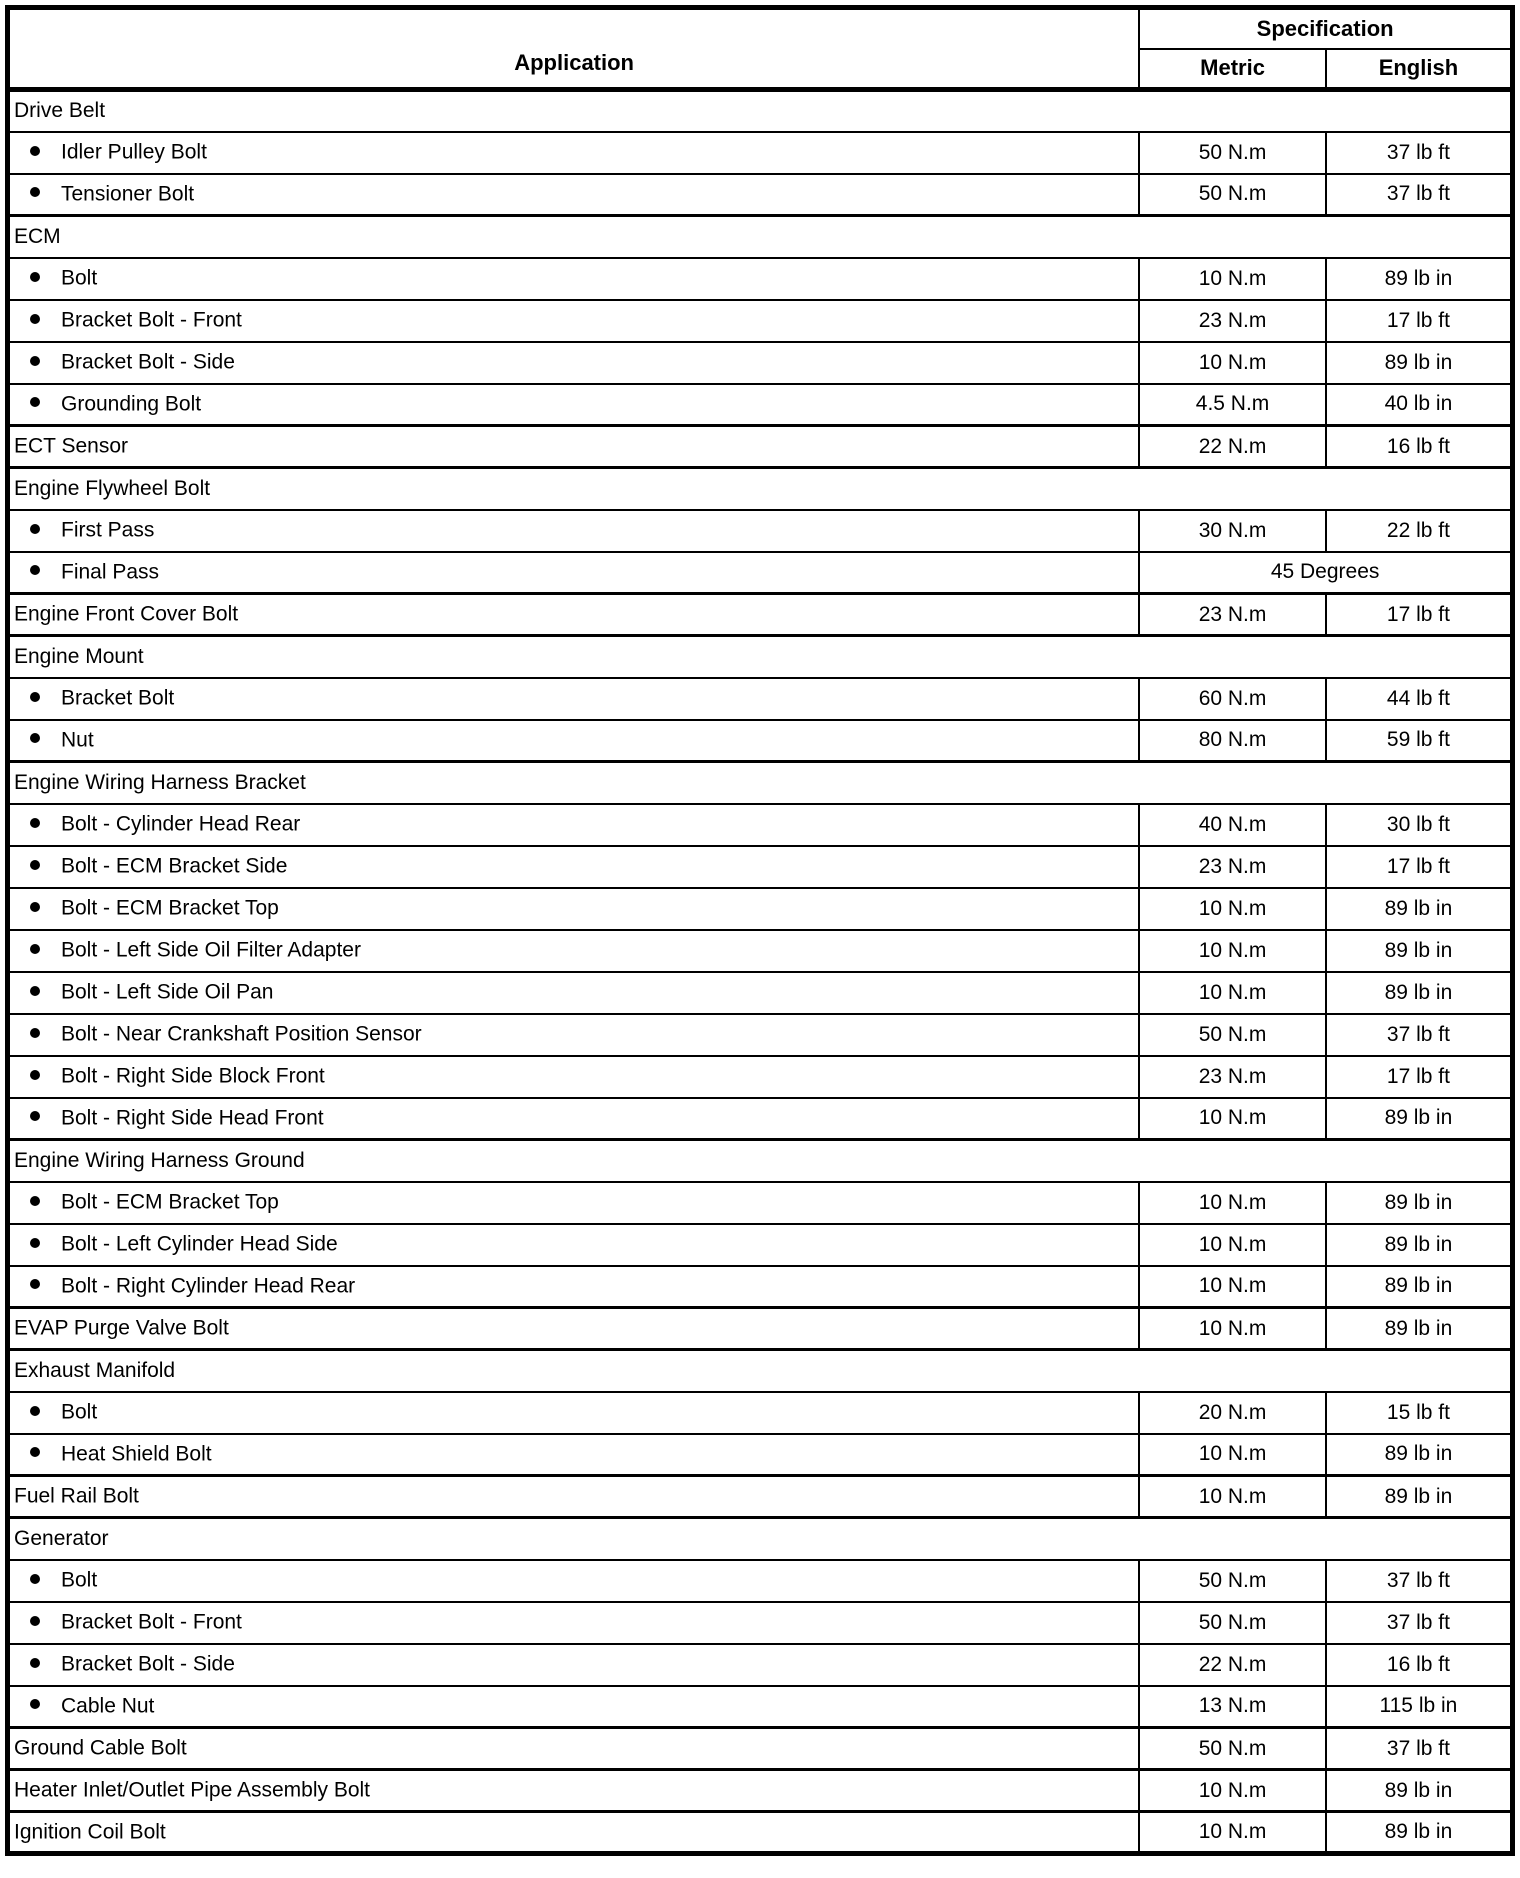 This screenshot has width=1520, height=1878. What do you see at coordinates (108, 1706) in the screenshot?
I see `application-label: Cable Nut` at bounding box center [108, 1706].